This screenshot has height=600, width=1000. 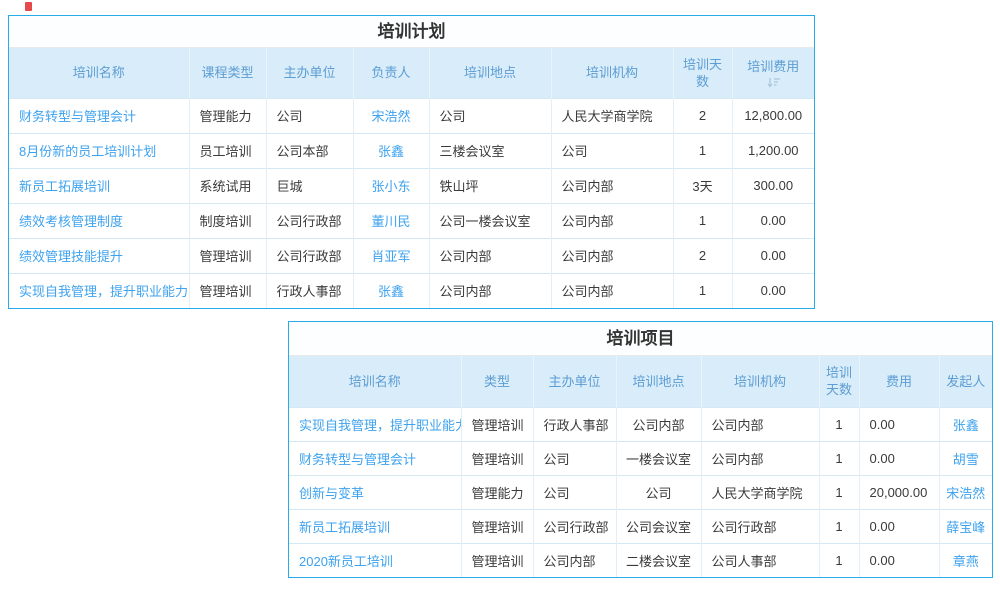 I want to click on training-name-link: 2020新员工培训, so click(x=375, y=559).